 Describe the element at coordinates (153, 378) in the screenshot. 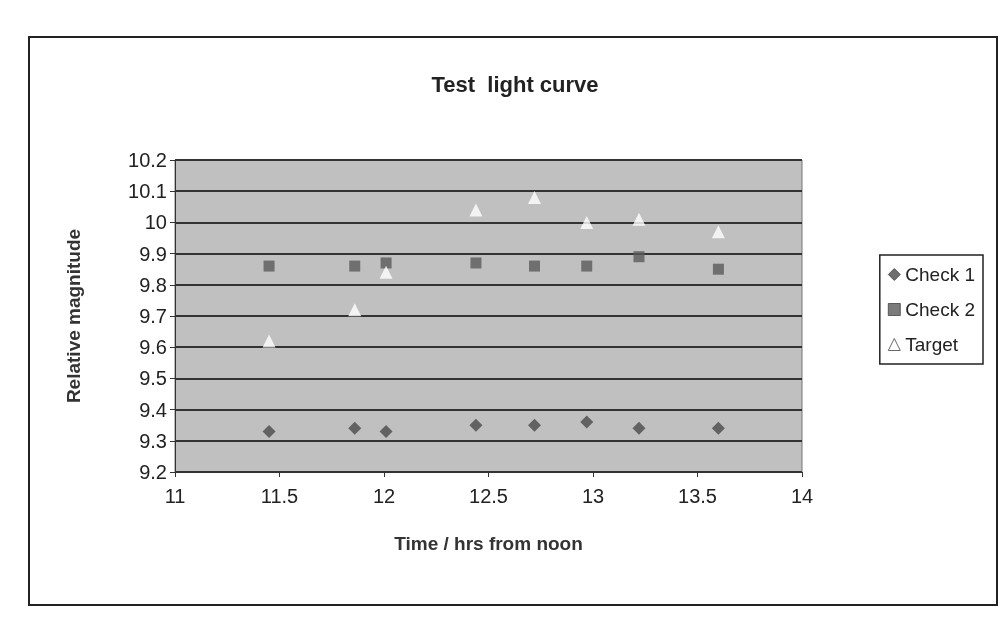

I see `y-tick-label: 9.5` at that location.